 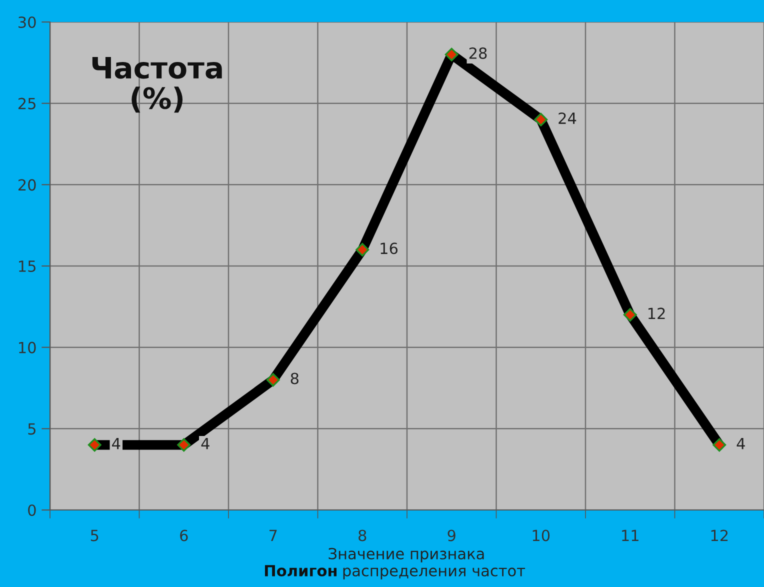 What do you see at coordinates (630, 536) in the screenshot?
I see `x-tick-label: 11` at bounding box center [630, 536].